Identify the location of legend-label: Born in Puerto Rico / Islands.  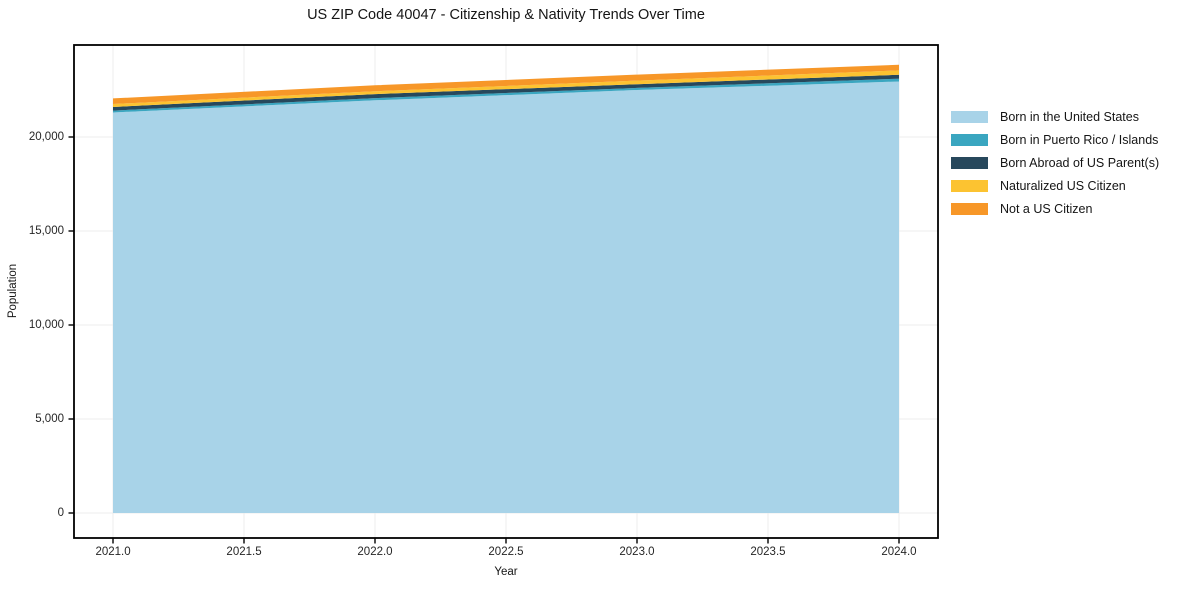
(1079, 139).